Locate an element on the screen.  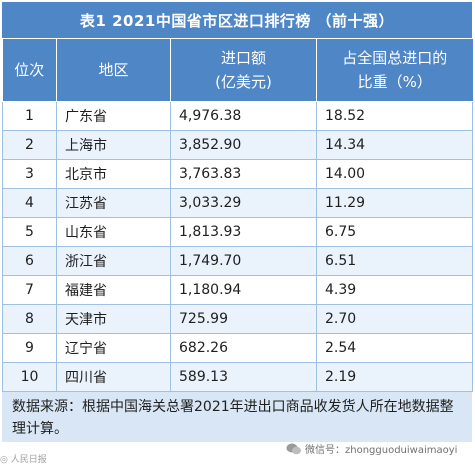
table-title: 表1 2021中国省市区进口排行榜 （前十强） is located at coordinates (237, 20).